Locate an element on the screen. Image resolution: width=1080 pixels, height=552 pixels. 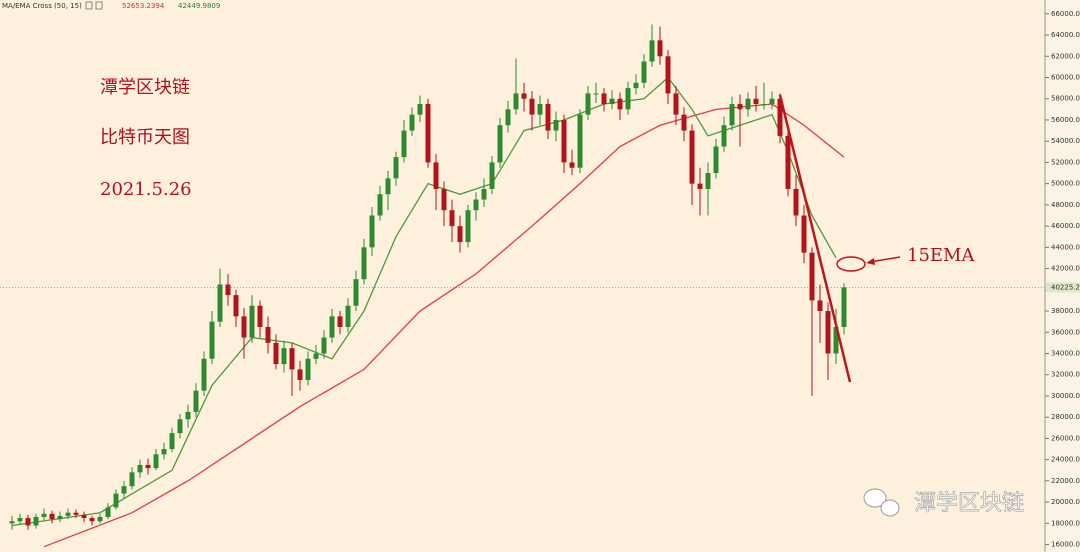
annotation: 15EMA is located at coordinates (941, 255).